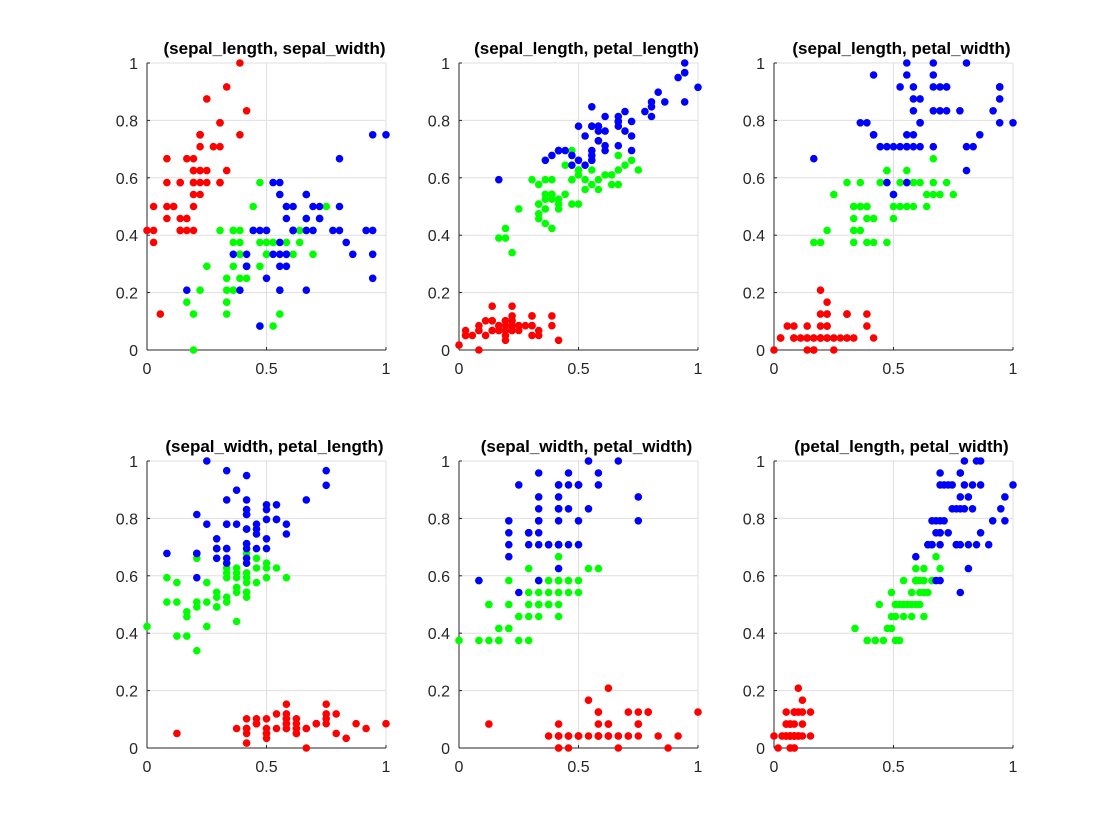 This screenshot has width=1120, height=840. Describe the element at coordinates (127, 692) in the screenshot. I see `y-tick-label: 0.2` at that location.